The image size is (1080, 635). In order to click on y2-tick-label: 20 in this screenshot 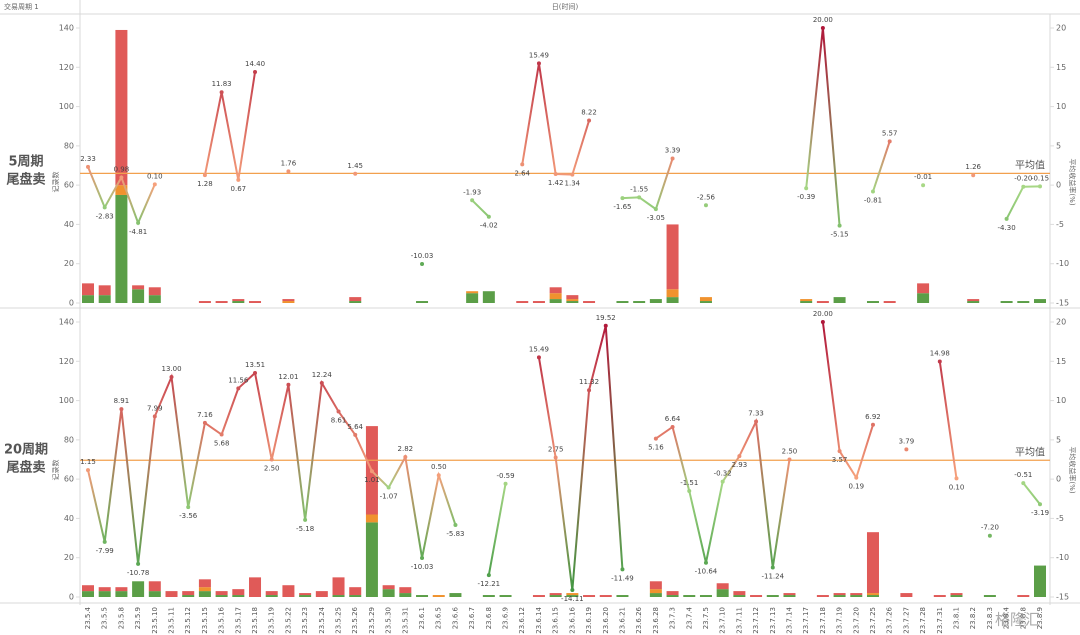, I will do `click(1061, 322)`.